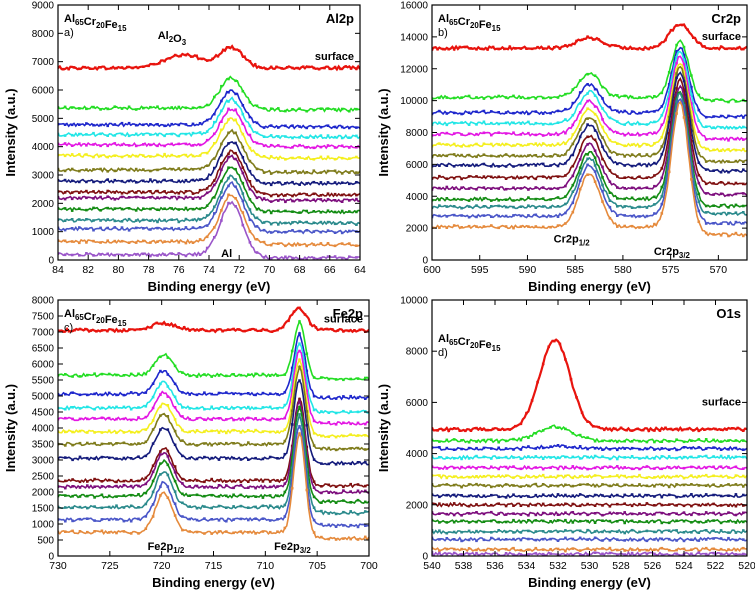 This screenshot has height=597, width=755. Describe the element at coordinates (589, 71) in the screenshot. I see `series-line` at that location.